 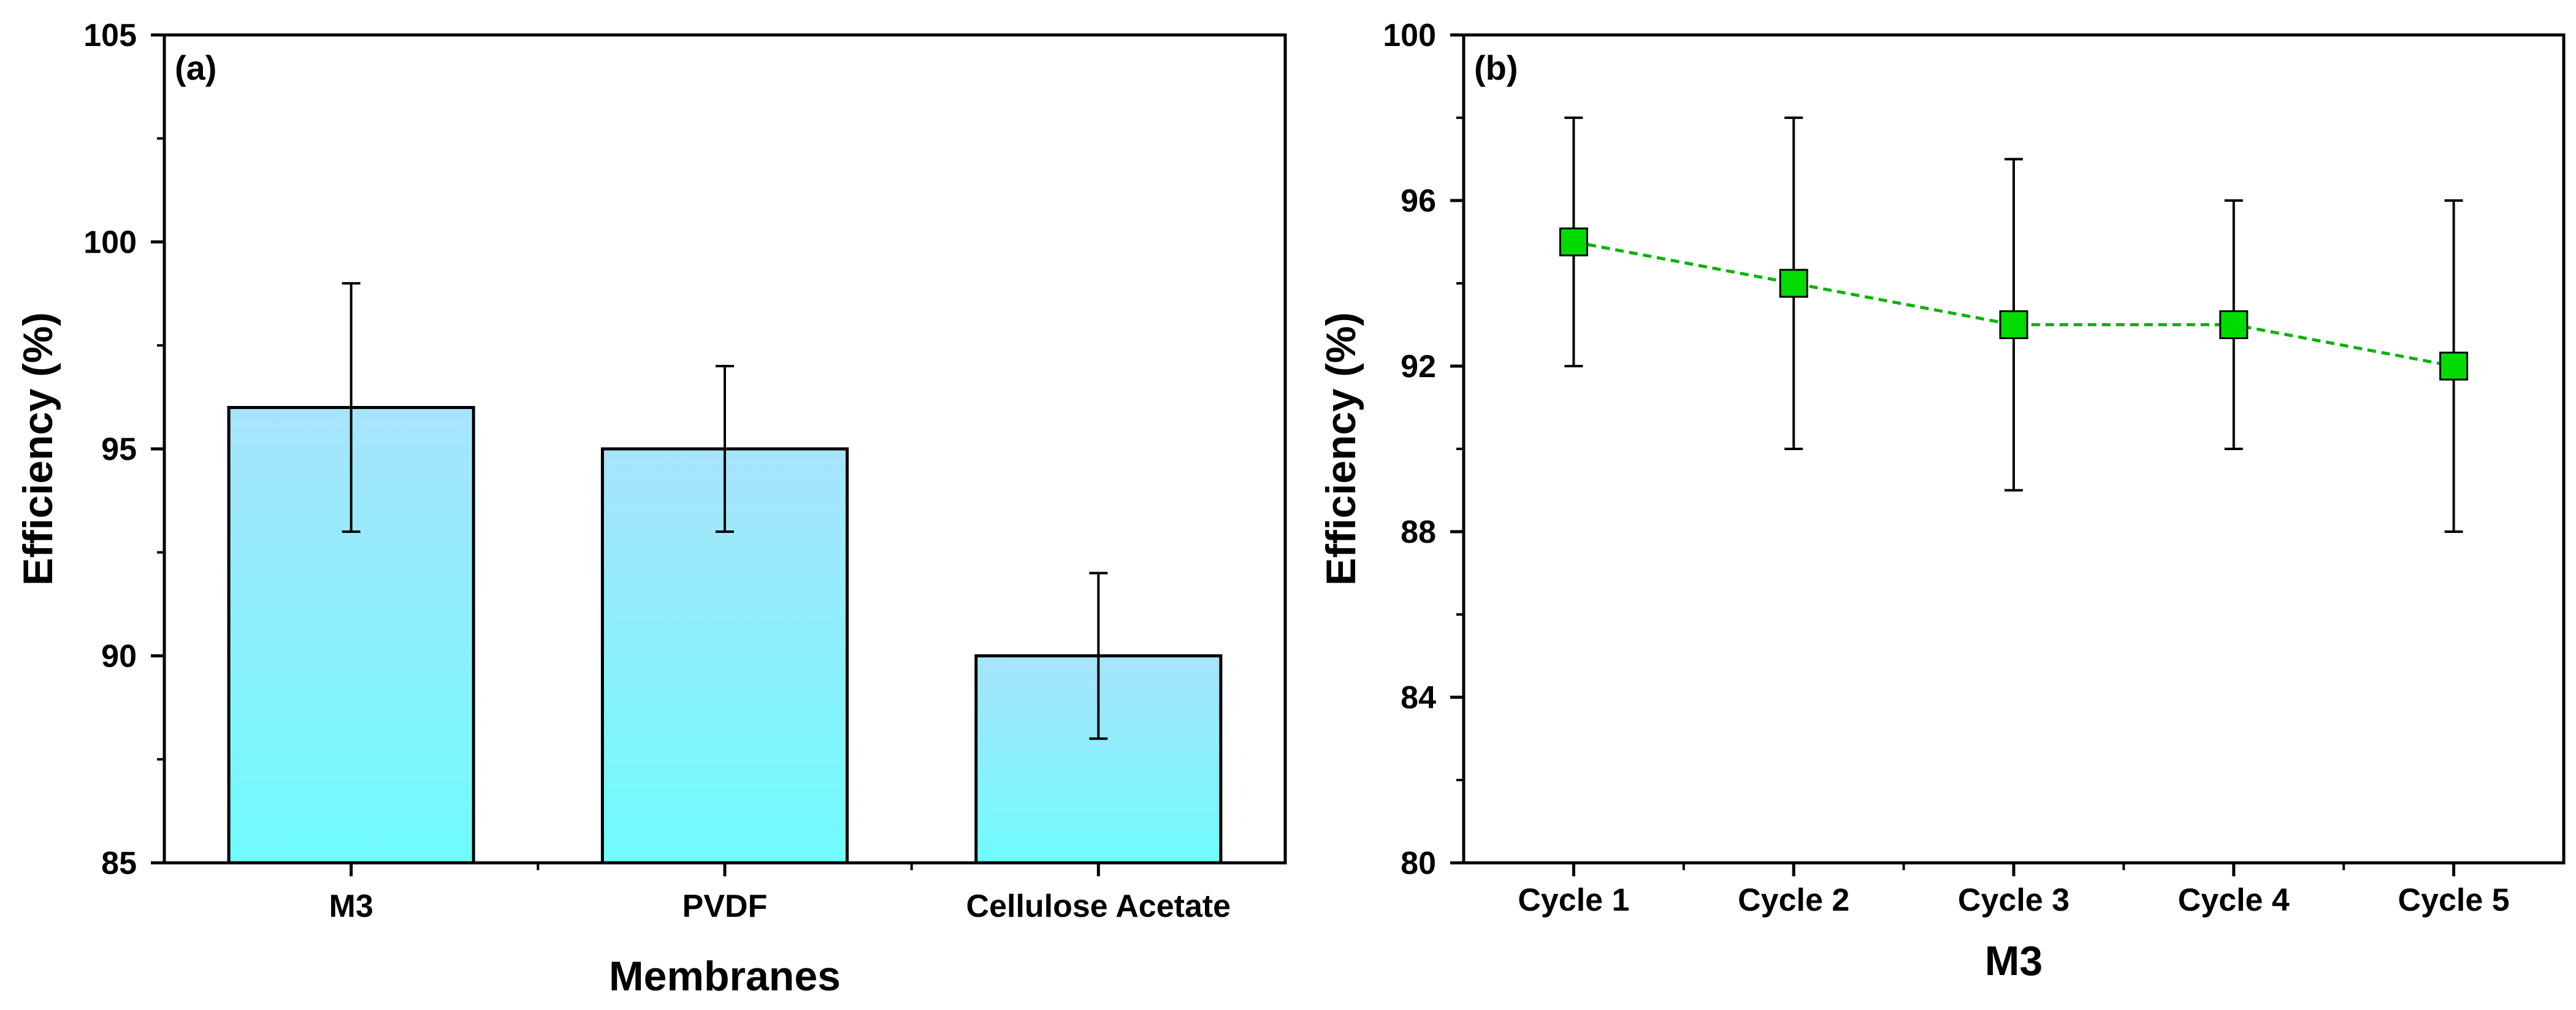 I want to click on y-tick-label: 92, so click(x=1418, y=366).